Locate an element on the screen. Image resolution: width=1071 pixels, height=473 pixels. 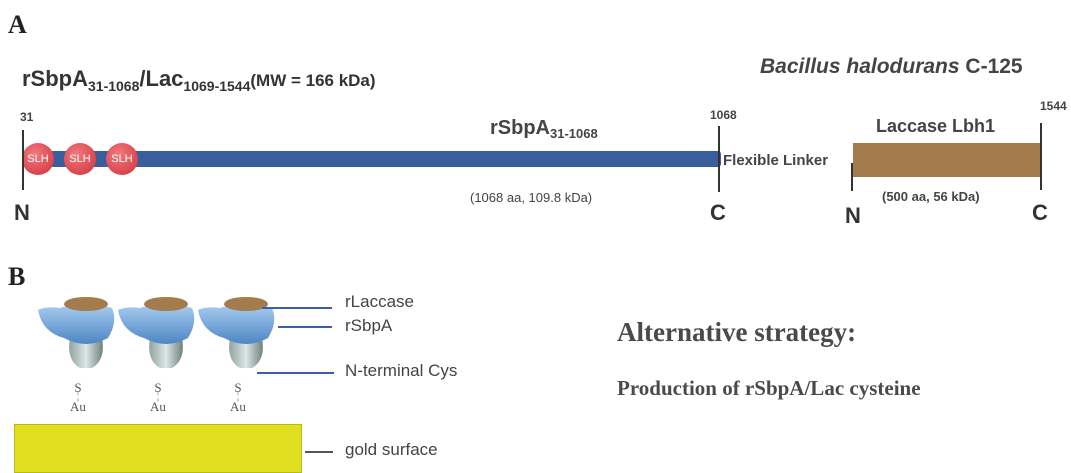
sbpa-info: (1068 aa, 109.8 kDa) is located at coordinates (531, 197).